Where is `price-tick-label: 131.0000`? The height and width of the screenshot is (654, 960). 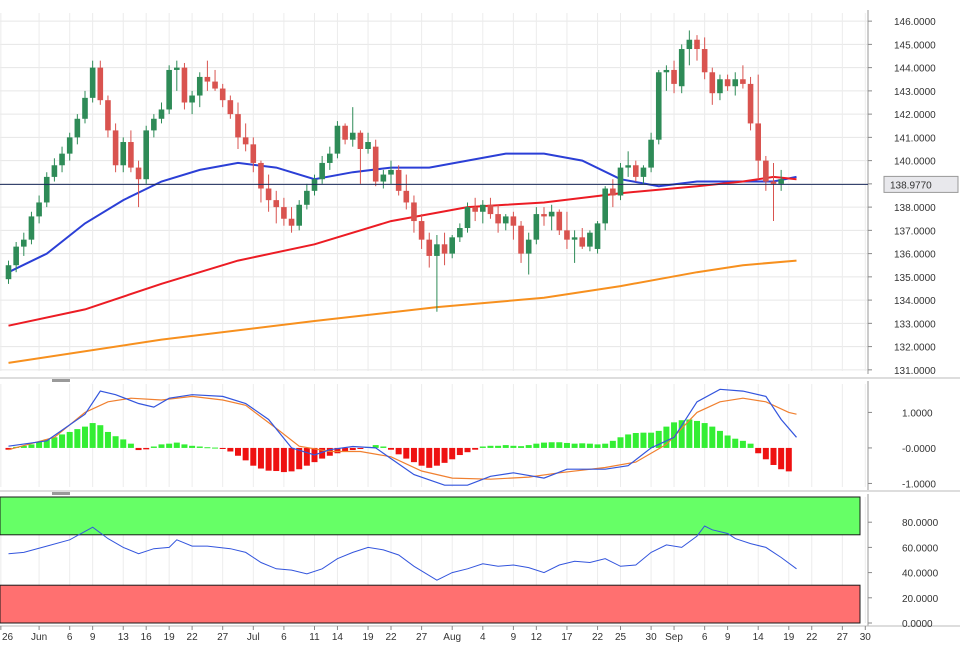
price-tick-label: 131.0000 is located at coordinates (915, 371).